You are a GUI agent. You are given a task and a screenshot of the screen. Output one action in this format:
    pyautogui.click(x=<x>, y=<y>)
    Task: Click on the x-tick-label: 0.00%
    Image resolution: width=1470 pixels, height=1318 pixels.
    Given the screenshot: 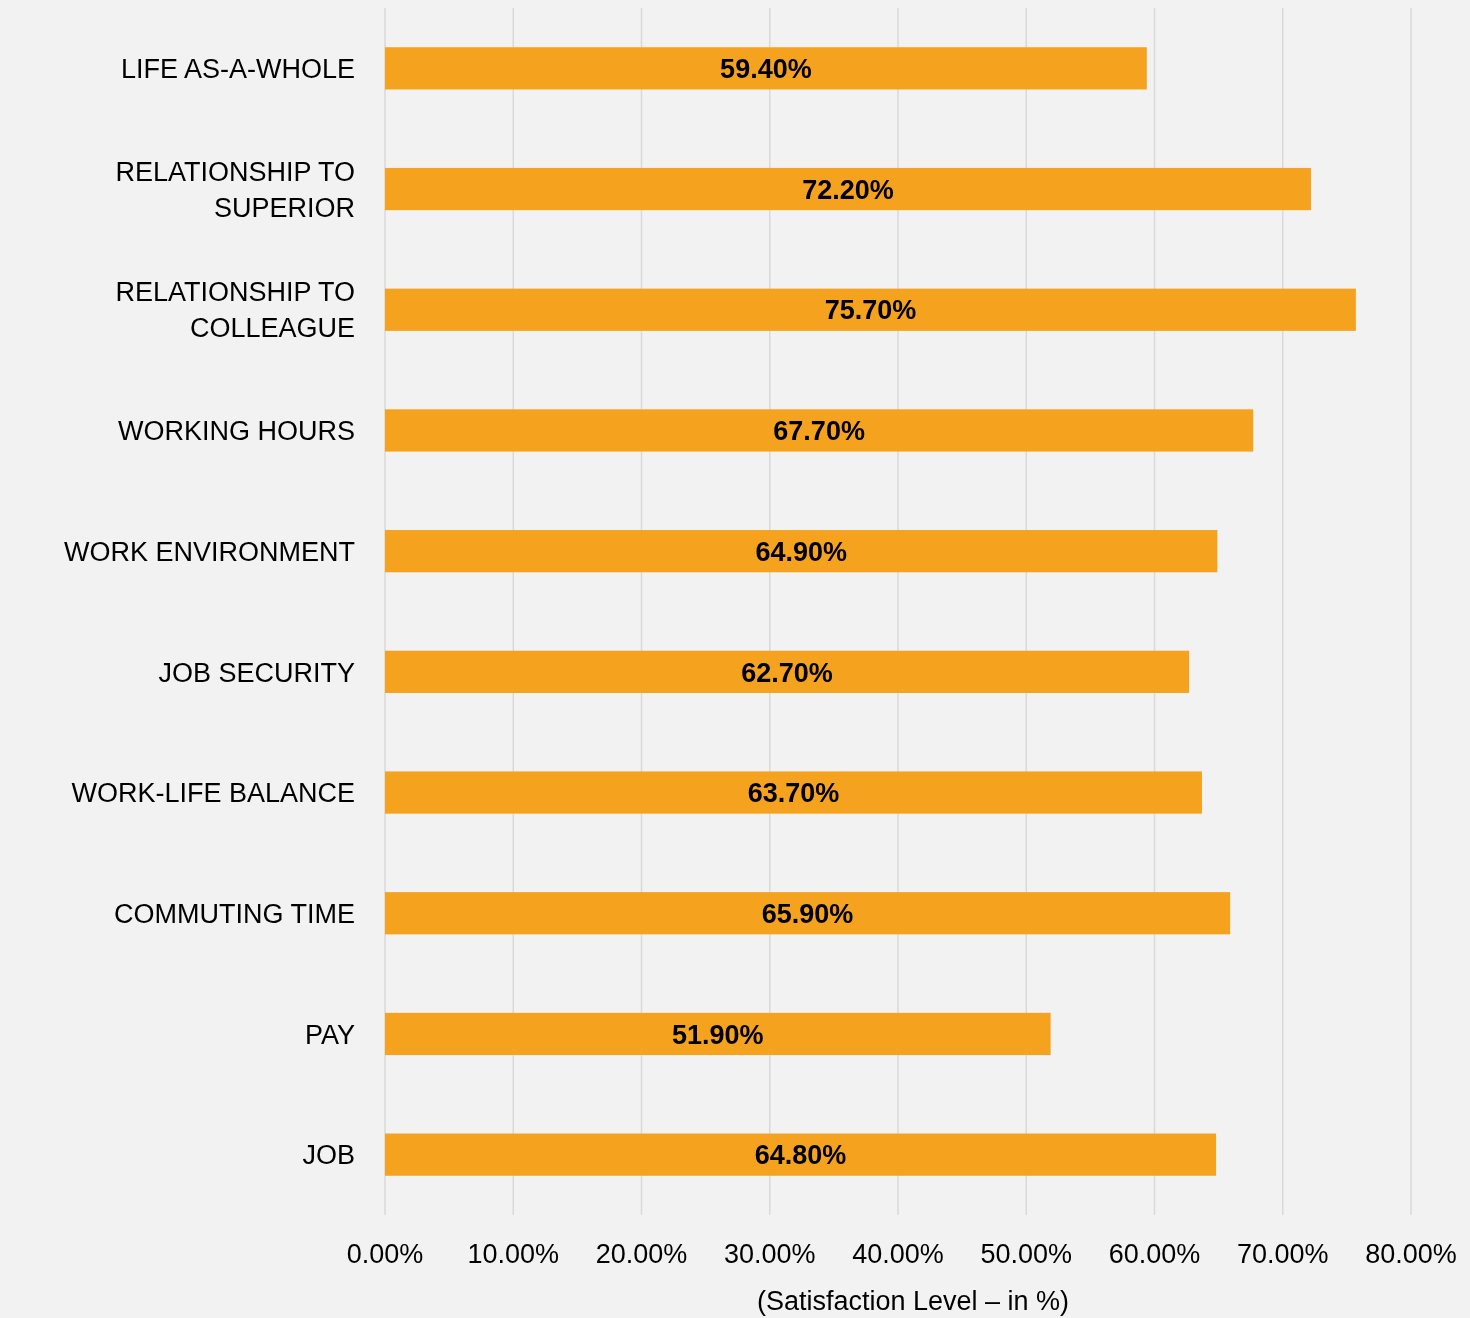 What is the action you would take?
    pyautogui.click(x=385, y=1254)
    